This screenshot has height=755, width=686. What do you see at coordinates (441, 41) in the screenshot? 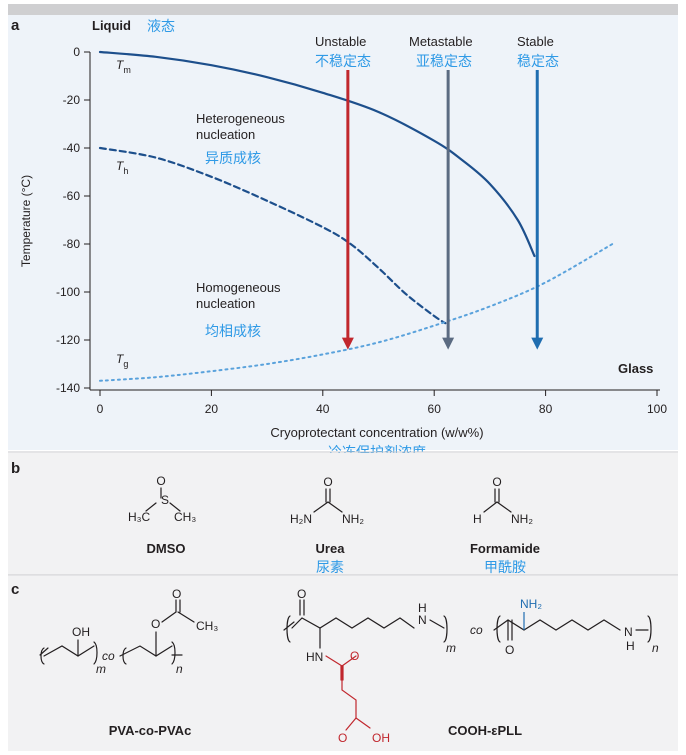
I see `metastable-label: Metastable` at bounding box center [441, 41].